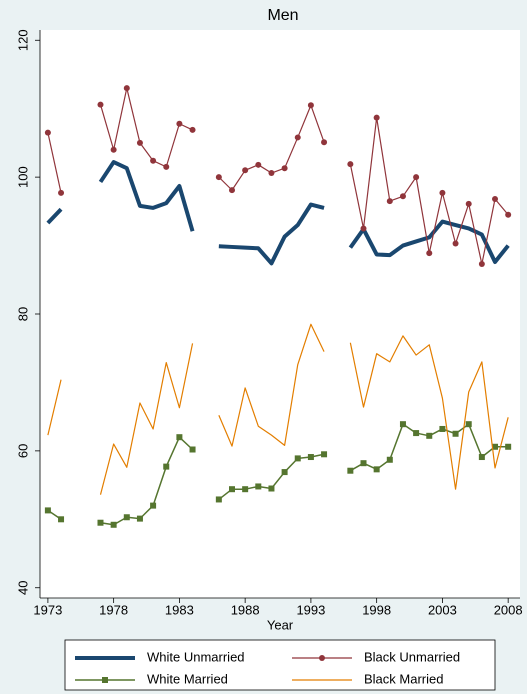  I want to click on y-tick-label: 80, so click(22, 314).